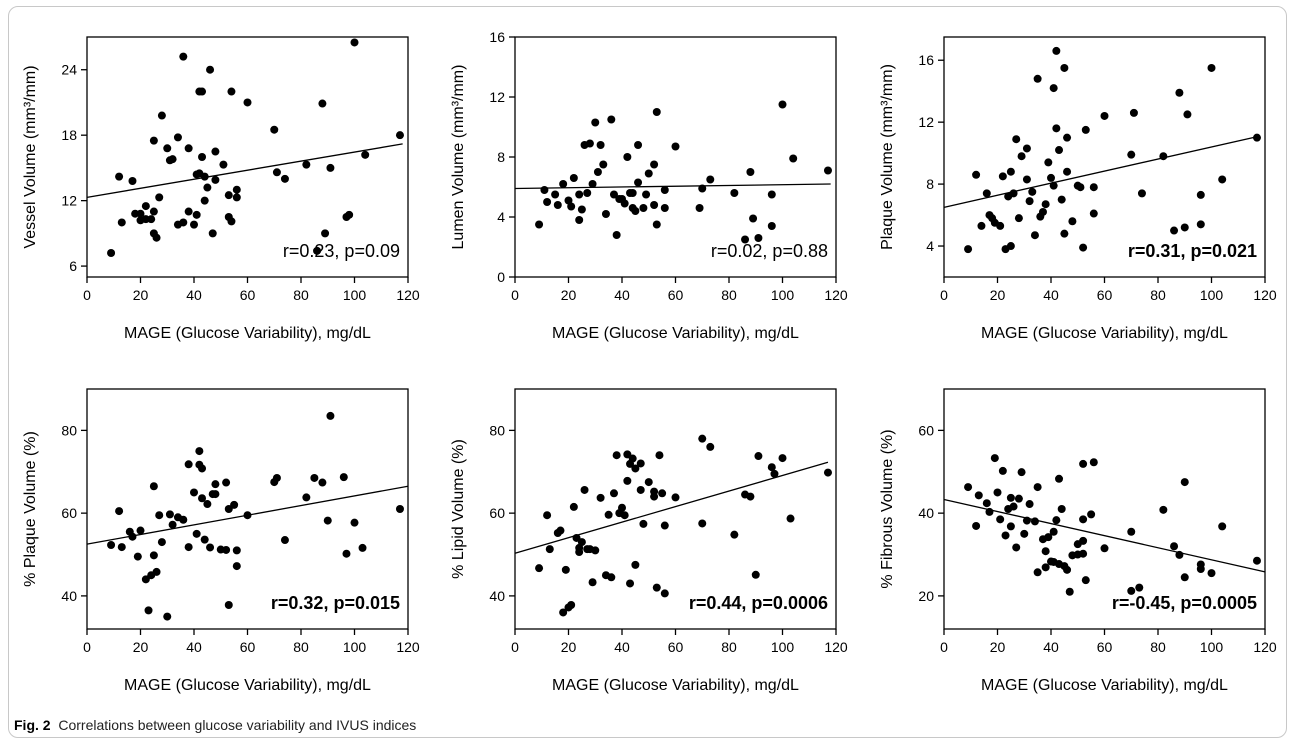 This screenshot has width=1295, height=744. I want to click on y-axis-title: Plaque Volume (mm³/mm), so click(887, 157).